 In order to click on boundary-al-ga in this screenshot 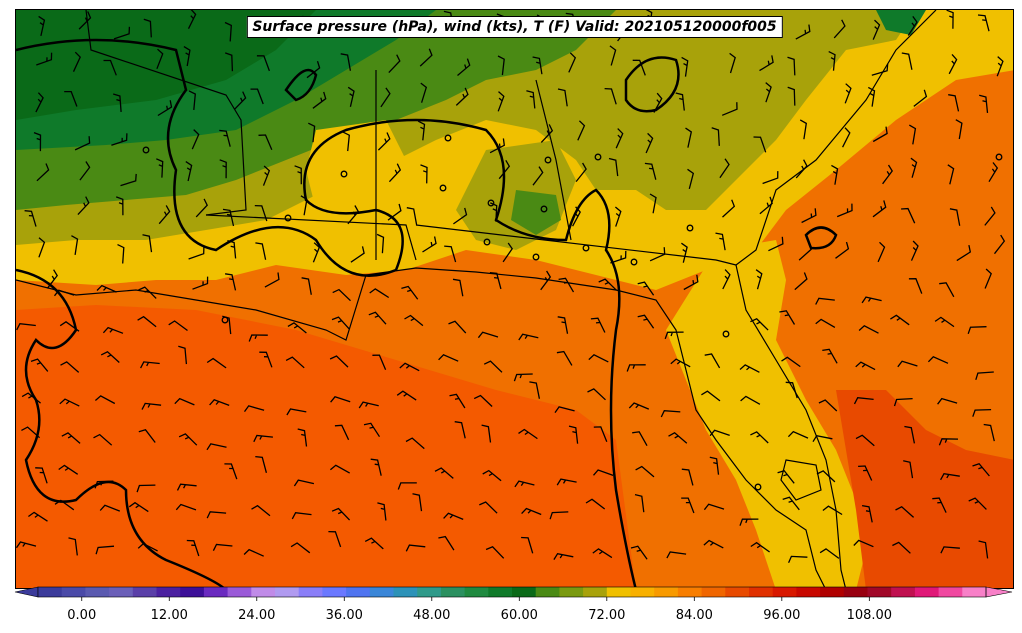, I will do `click(553, 160)`.